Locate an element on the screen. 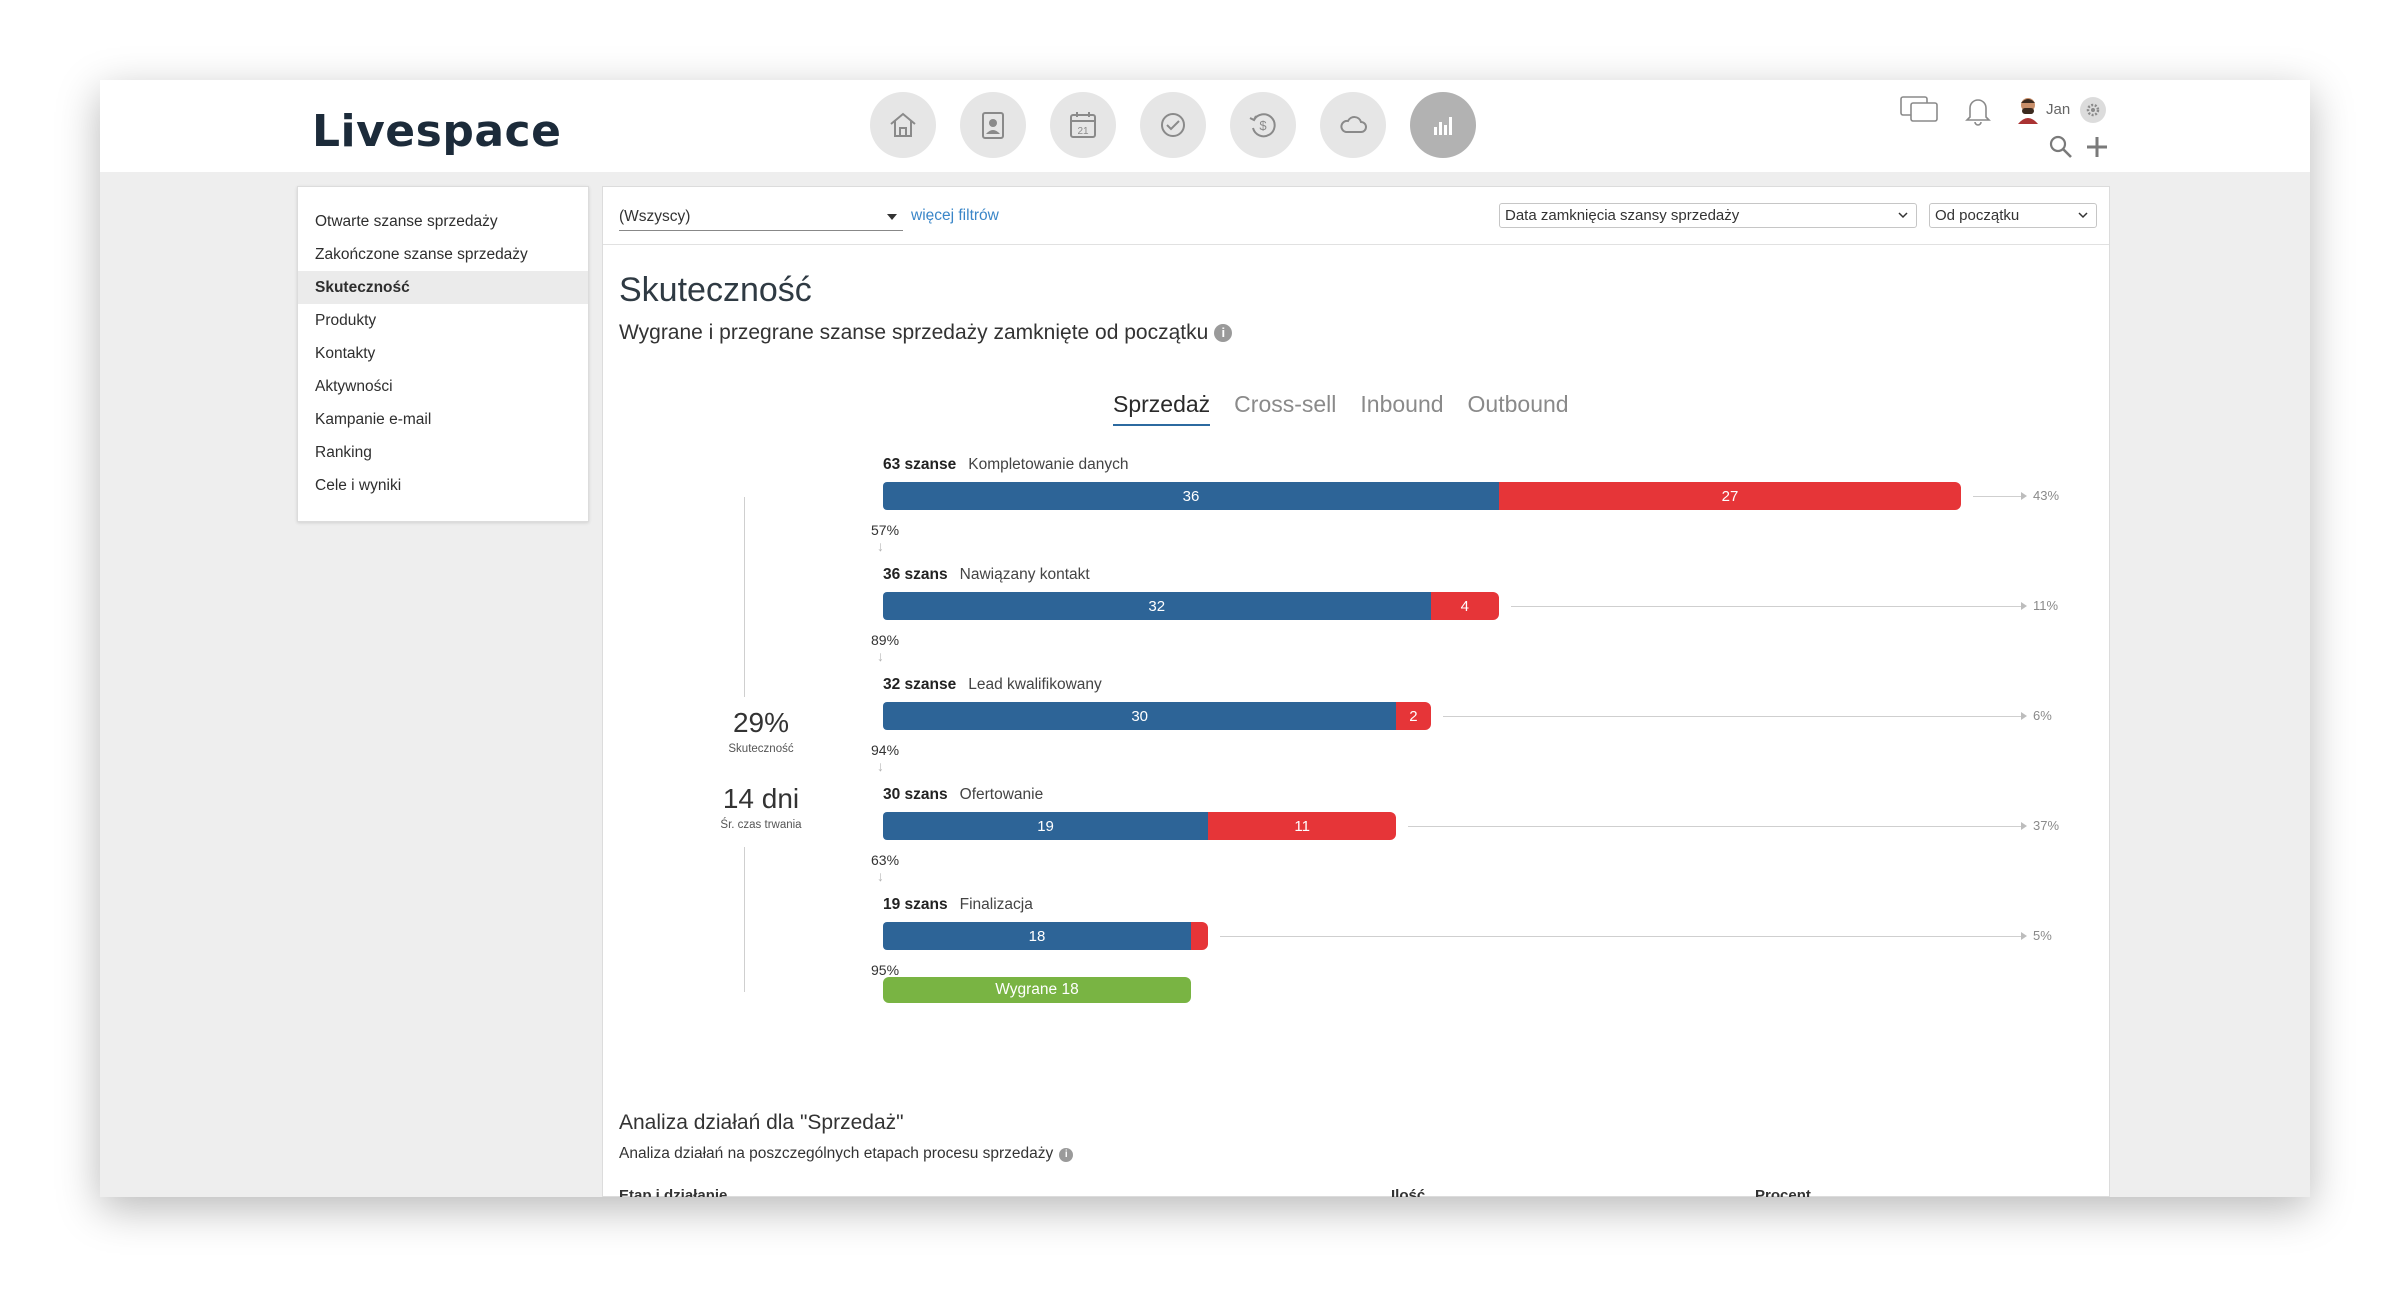 The width and height of the screenshot is (2400, 1292). won-segment: 18 is located at coordinates (1037, 936).